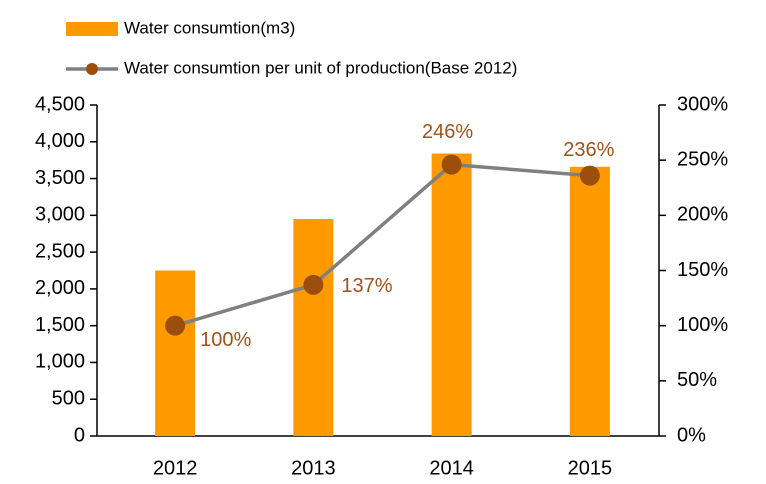 The image size is (766, 484). I want to click on y2-tick-label: 100%, so click(702, 325).